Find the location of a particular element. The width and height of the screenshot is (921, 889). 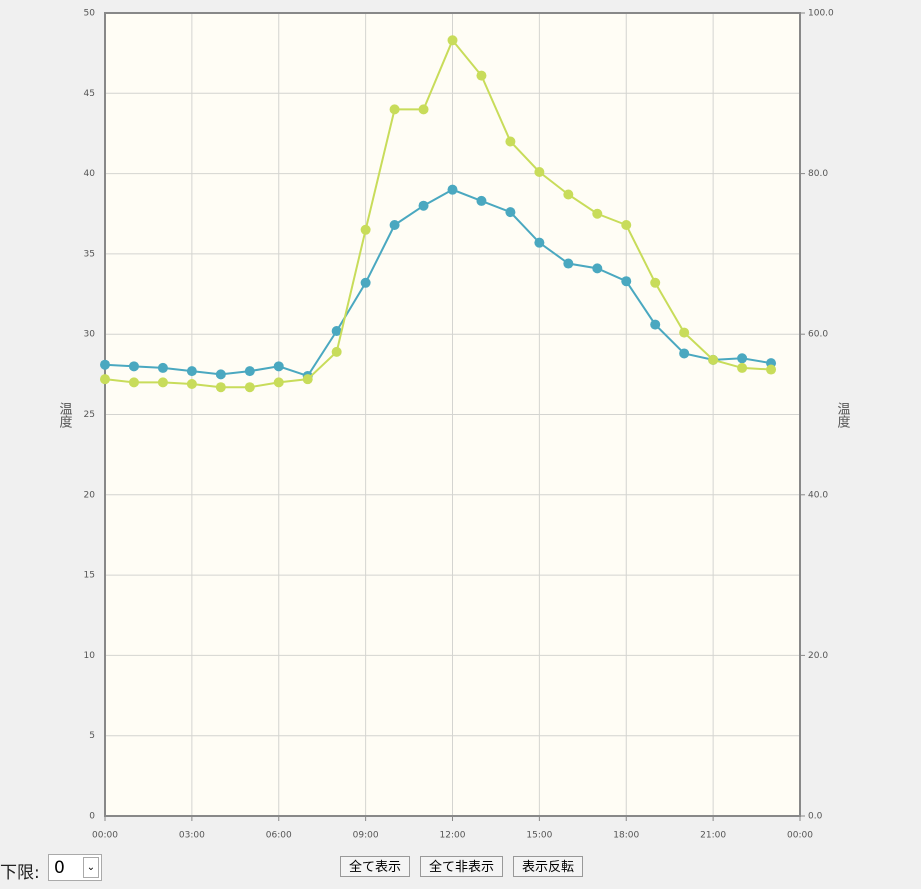

y-tick-label: 5 is located at coordinates (92, 736).